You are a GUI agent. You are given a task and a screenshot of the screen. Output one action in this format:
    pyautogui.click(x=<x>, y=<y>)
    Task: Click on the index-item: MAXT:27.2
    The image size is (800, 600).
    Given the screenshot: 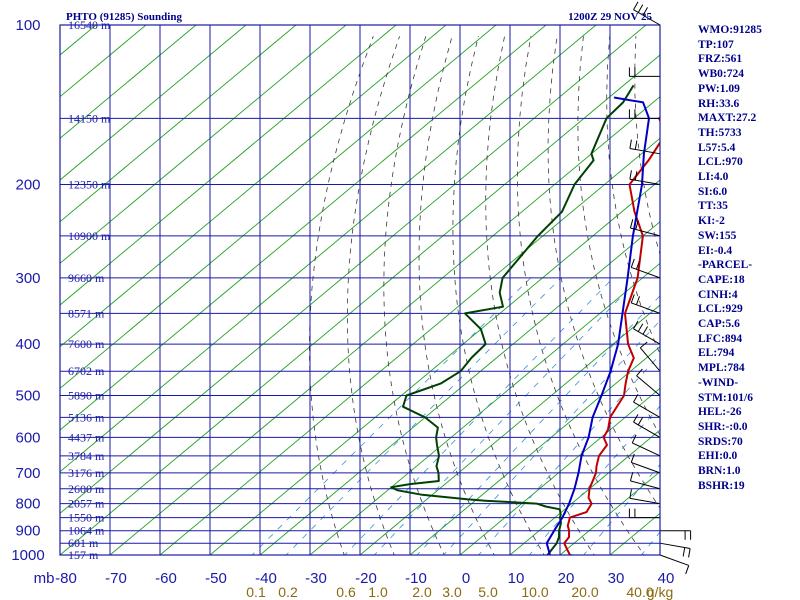 What is the action you would take?
    pyautogui.click(x=727, y=118)
    